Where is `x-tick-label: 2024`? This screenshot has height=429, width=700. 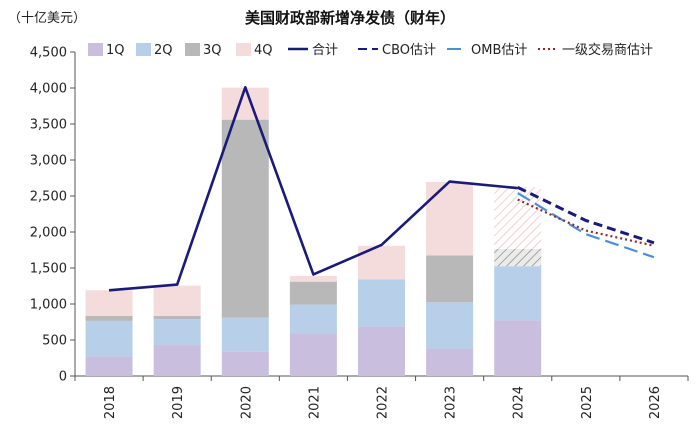 x-tick-label: 2024 is located at coordinates (519, 402).